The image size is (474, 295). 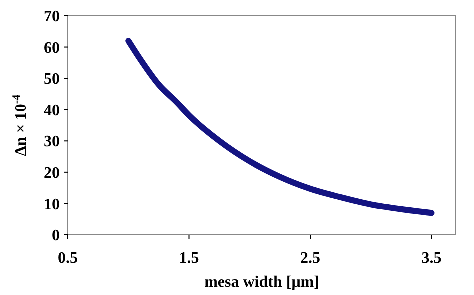 I want to click on x-tick-label: 3.5, so click(x=432, y=258).